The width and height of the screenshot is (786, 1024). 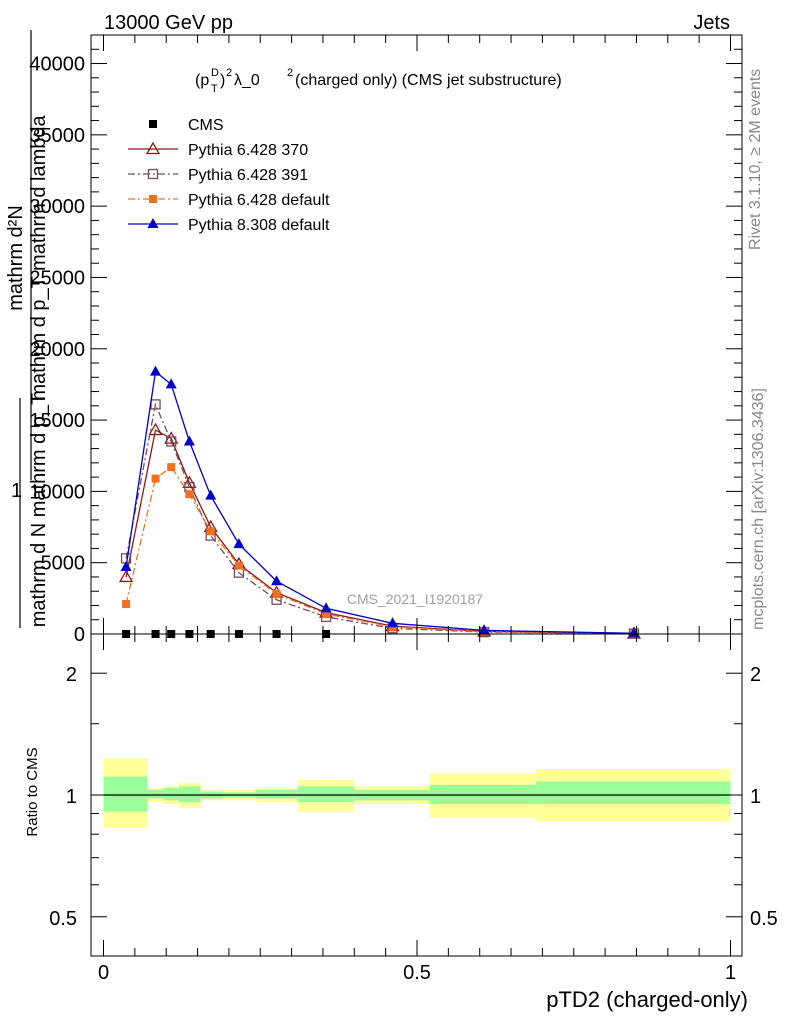 What do you see at coordinates (415, 599) in the screenshot?
I see `analysis-watermark: CMS_2021_I1920187` at bounding box center [415, 599].